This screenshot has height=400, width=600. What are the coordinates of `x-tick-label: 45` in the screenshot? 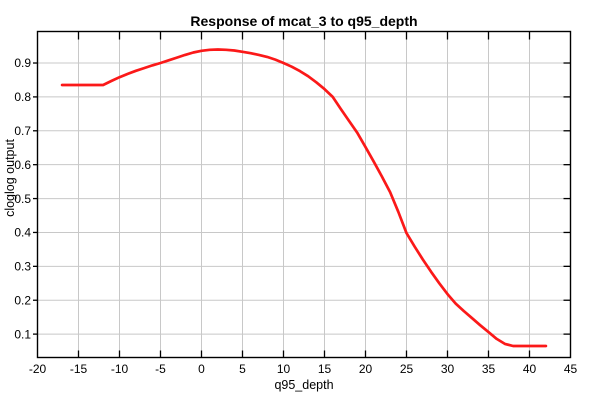 It's located at (571, 369).